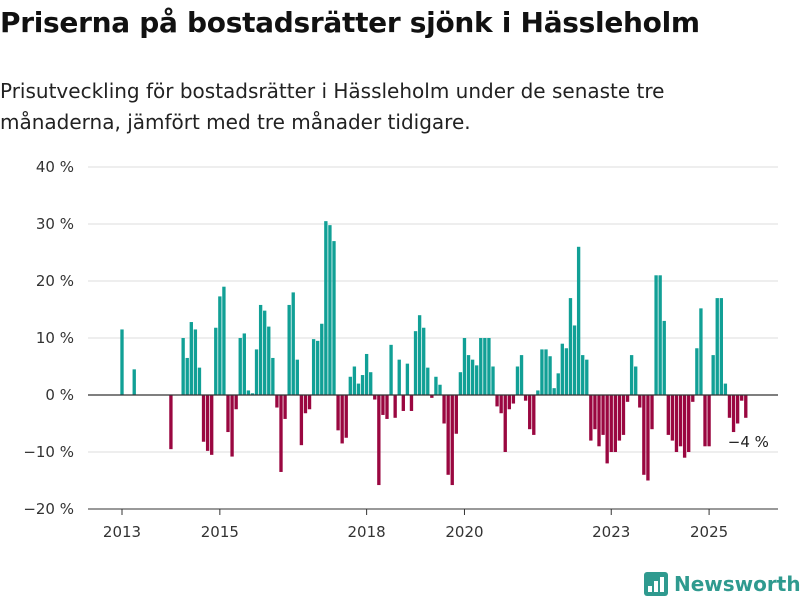 The height and width of the screenshot is (600, 800). I want to click on y-tick-label: −20 %, so click(48, 509).